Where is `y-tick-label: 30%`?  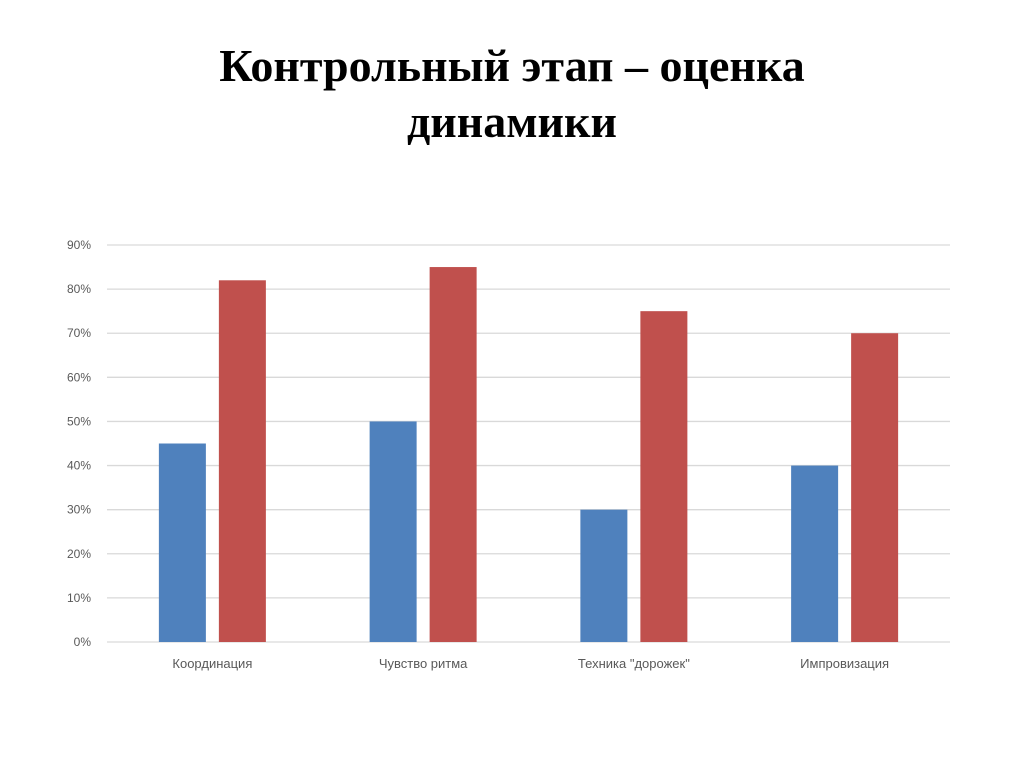 y-tick-label: 30% is located at coordinates (79, 510).